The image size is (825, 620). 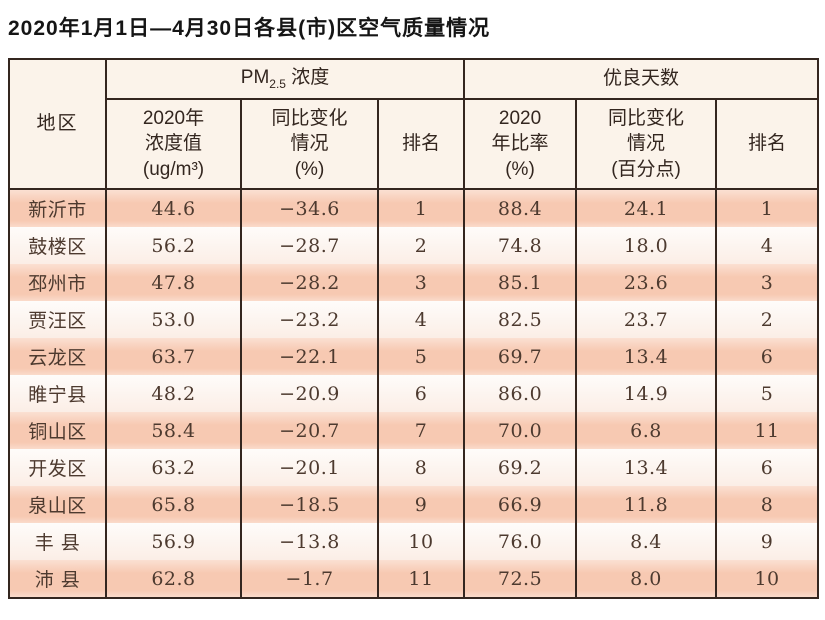 I want to click on good-change-cell: 18.0, so click(x=646, y=245).